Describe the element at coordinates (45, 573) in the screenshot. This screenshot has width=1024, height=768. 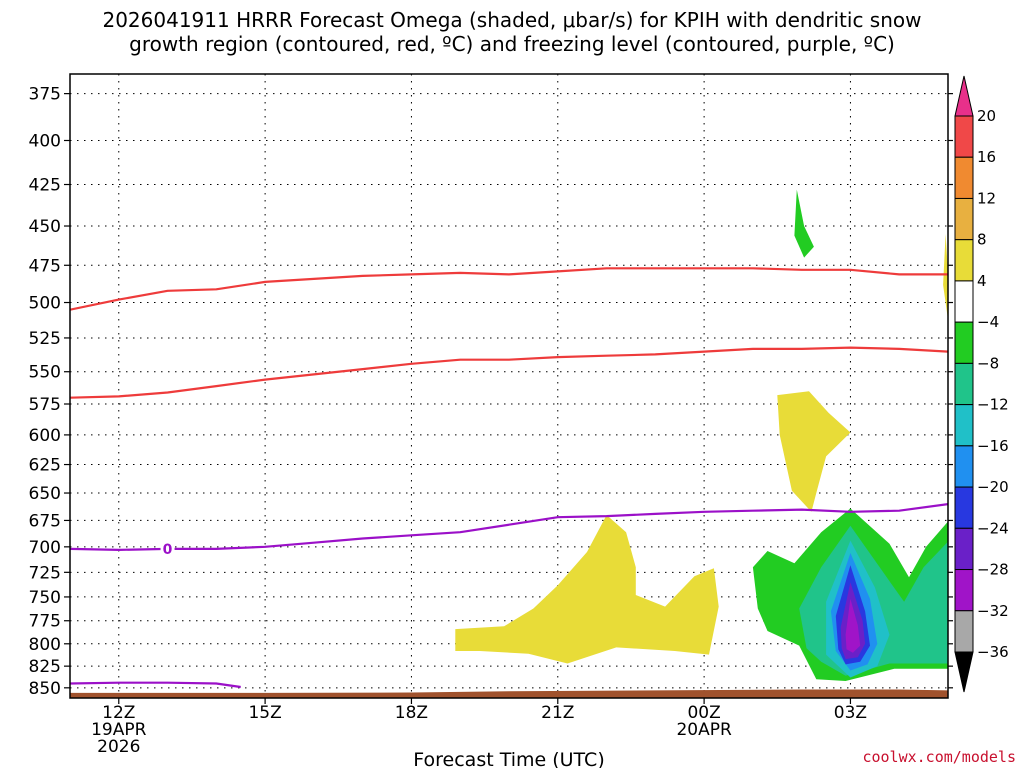
I see `y-tick-label-725: 725` at that location.